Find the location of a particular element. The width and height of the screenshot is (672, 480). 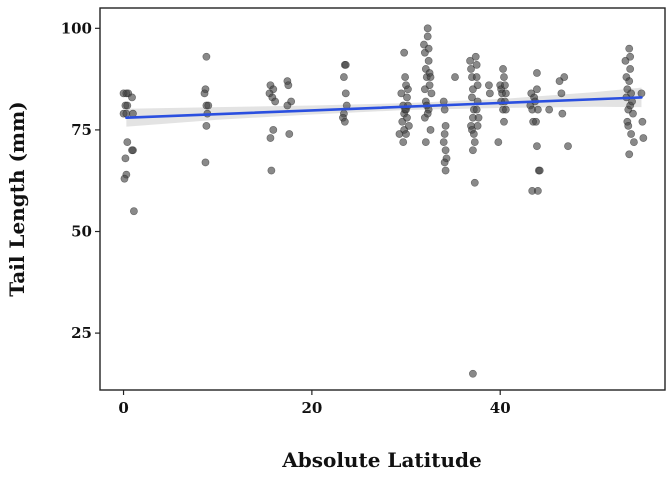

trend-line is located at coordinates (384, 108).